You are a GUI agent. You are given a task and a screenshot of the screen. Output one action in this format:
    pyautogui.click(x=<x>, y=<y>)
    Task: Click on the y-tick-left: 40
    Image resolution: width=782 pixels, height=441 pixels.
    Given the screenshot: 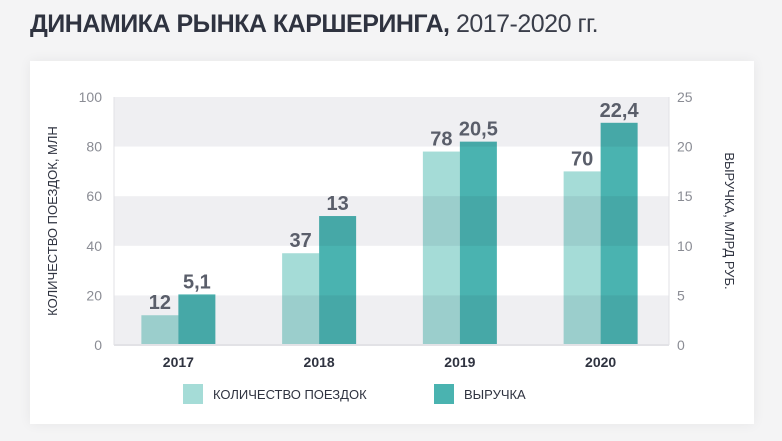 What is the action you would take?
    pyautogui.click(x=94, y=246)
    